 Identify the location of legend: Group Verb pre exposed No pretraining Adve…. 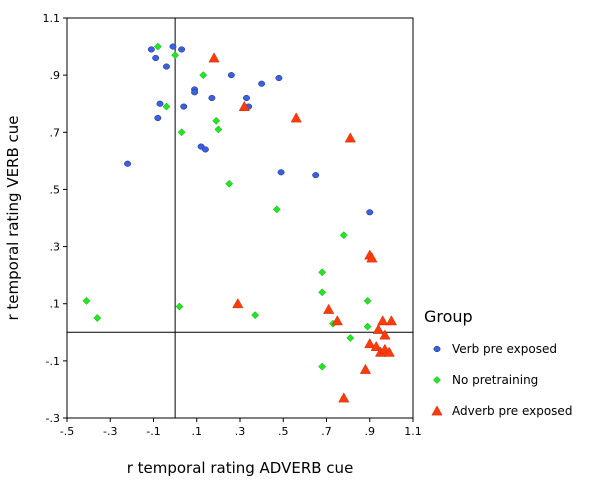
(498, 362).